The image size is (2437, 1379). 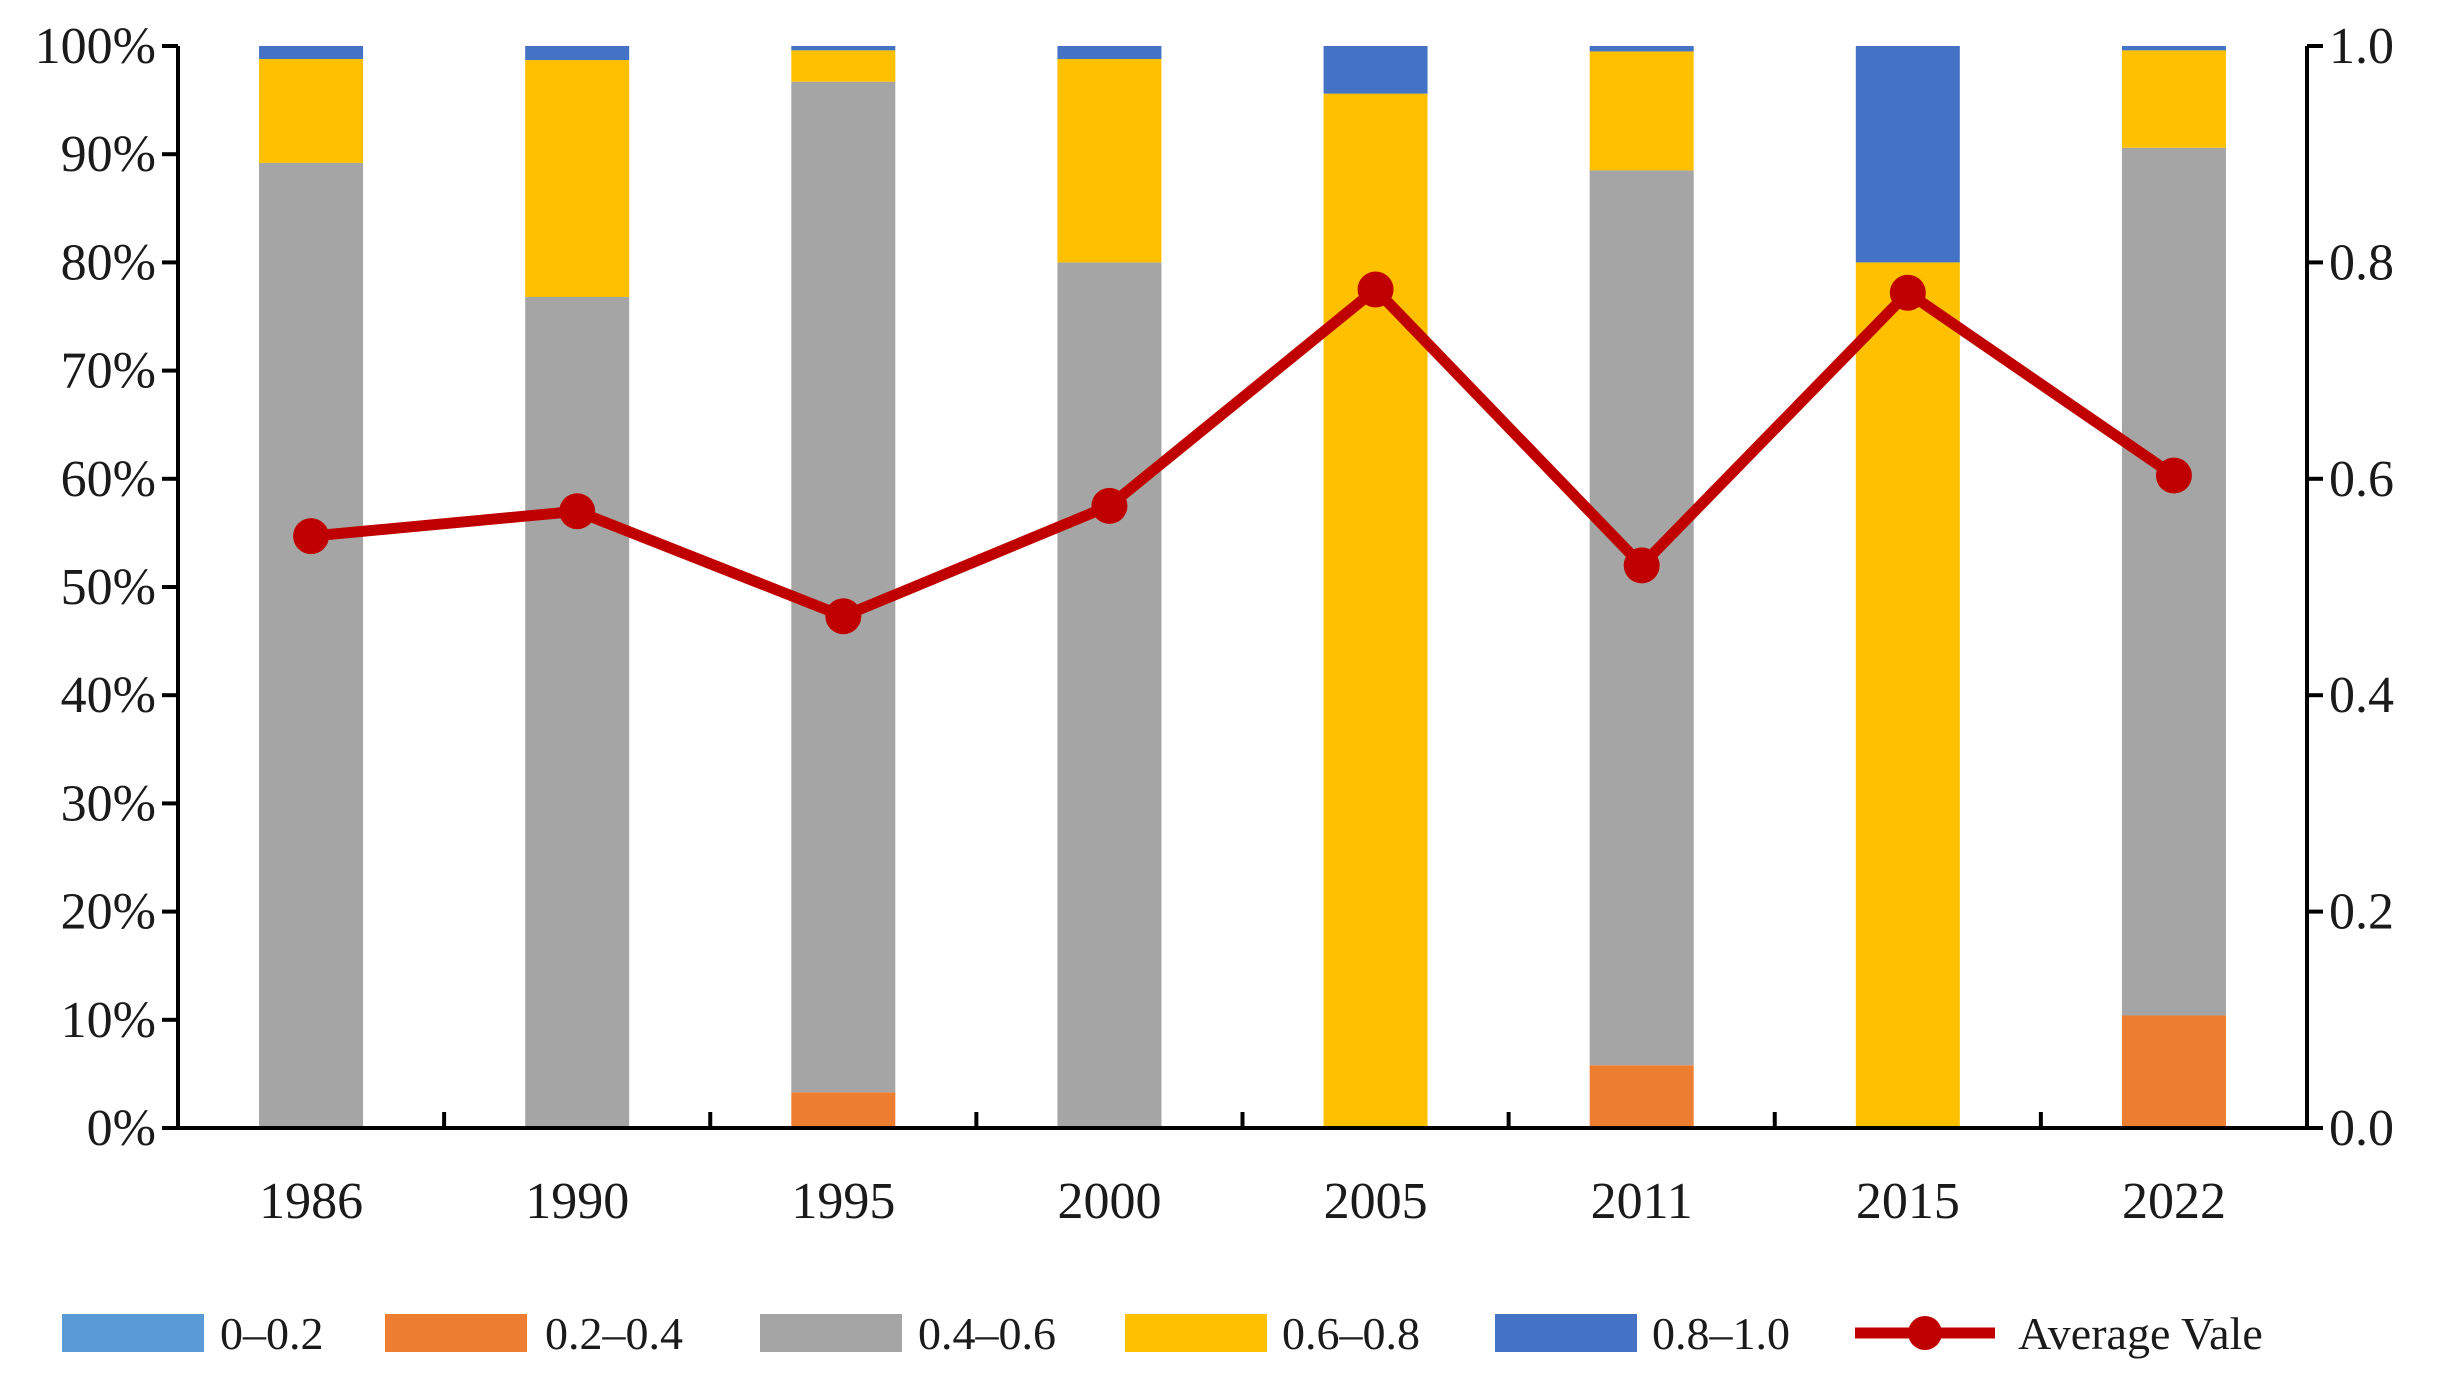 I want to click on x-tick-label: 2000, so click(x=1109, y=1201).